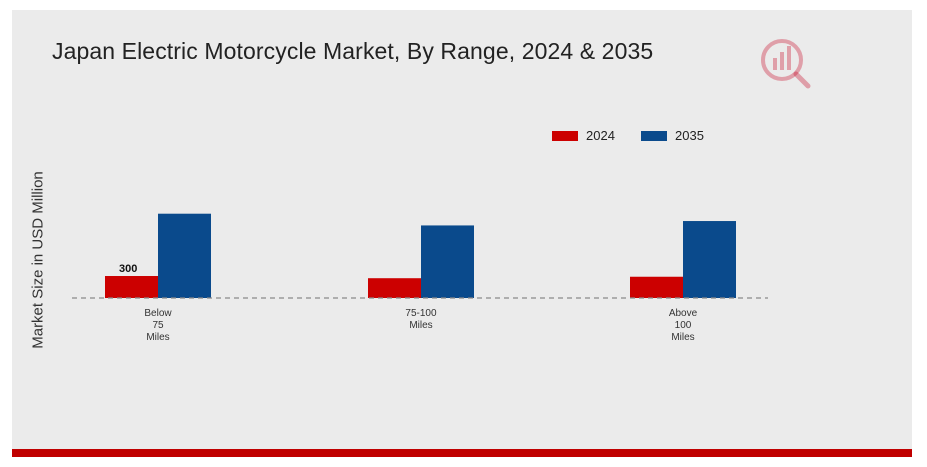  What do you see at coordinates (786, 64) in the screenshot?
I see `market-research-logo-icon` at bounding box center [786, 64].